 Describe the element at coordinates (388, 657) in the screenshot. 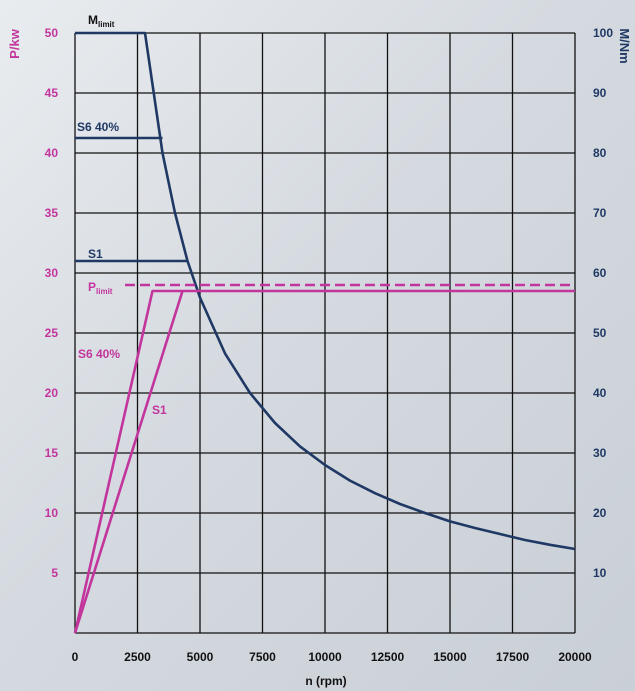

I see `x-tick-label-5: 12500` at that location.